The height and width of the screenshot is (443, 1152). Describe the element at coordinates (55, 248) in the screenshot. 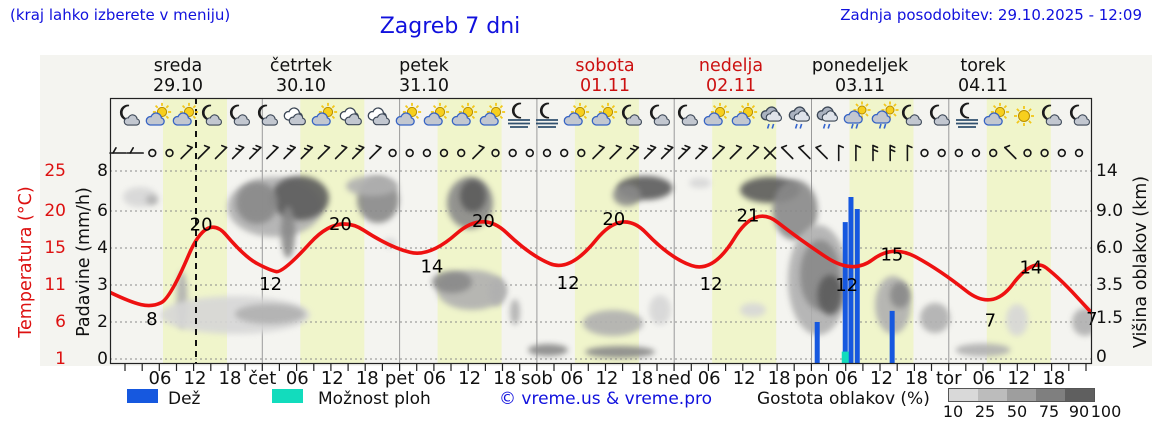

I see `temp-tick: 15` at that location.